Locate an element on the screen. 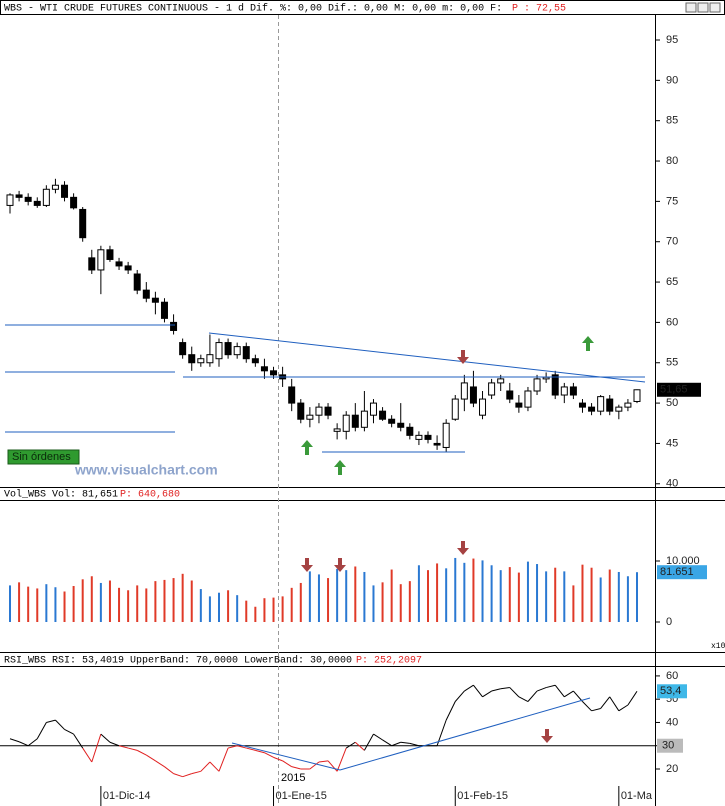 The image size is (725, 806). y-tick-label: 65 is located at coordinates (672, 282).